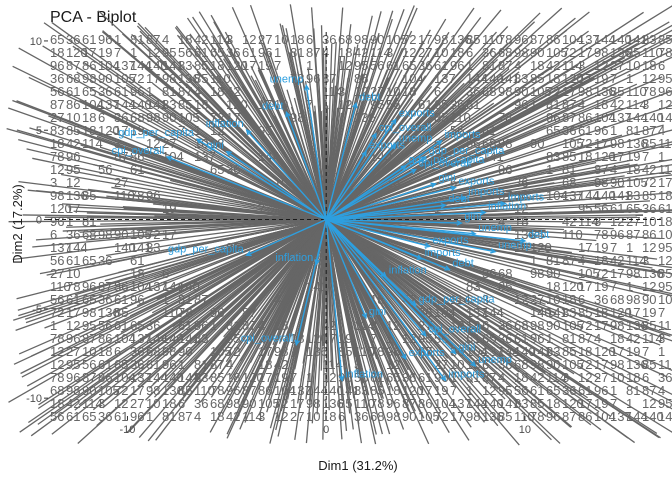 The width and height of the screenshot is (672, 480). What do you see at coordinates (341, 416) in the screenshot?
I see `individual-label: 6` at bounding box center [341, 416].